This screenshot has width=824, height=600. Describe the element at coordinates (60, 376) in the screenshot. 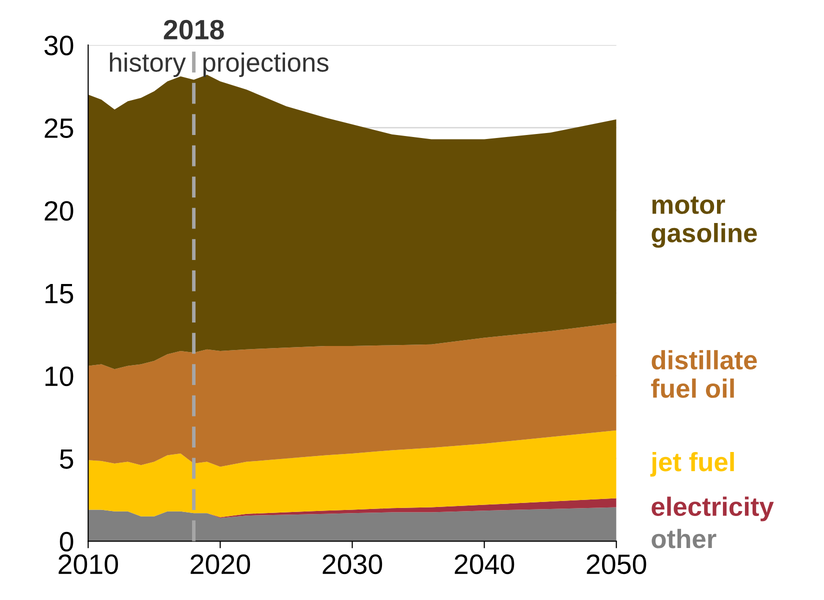

I see `y-tick-label: 10` at that location.